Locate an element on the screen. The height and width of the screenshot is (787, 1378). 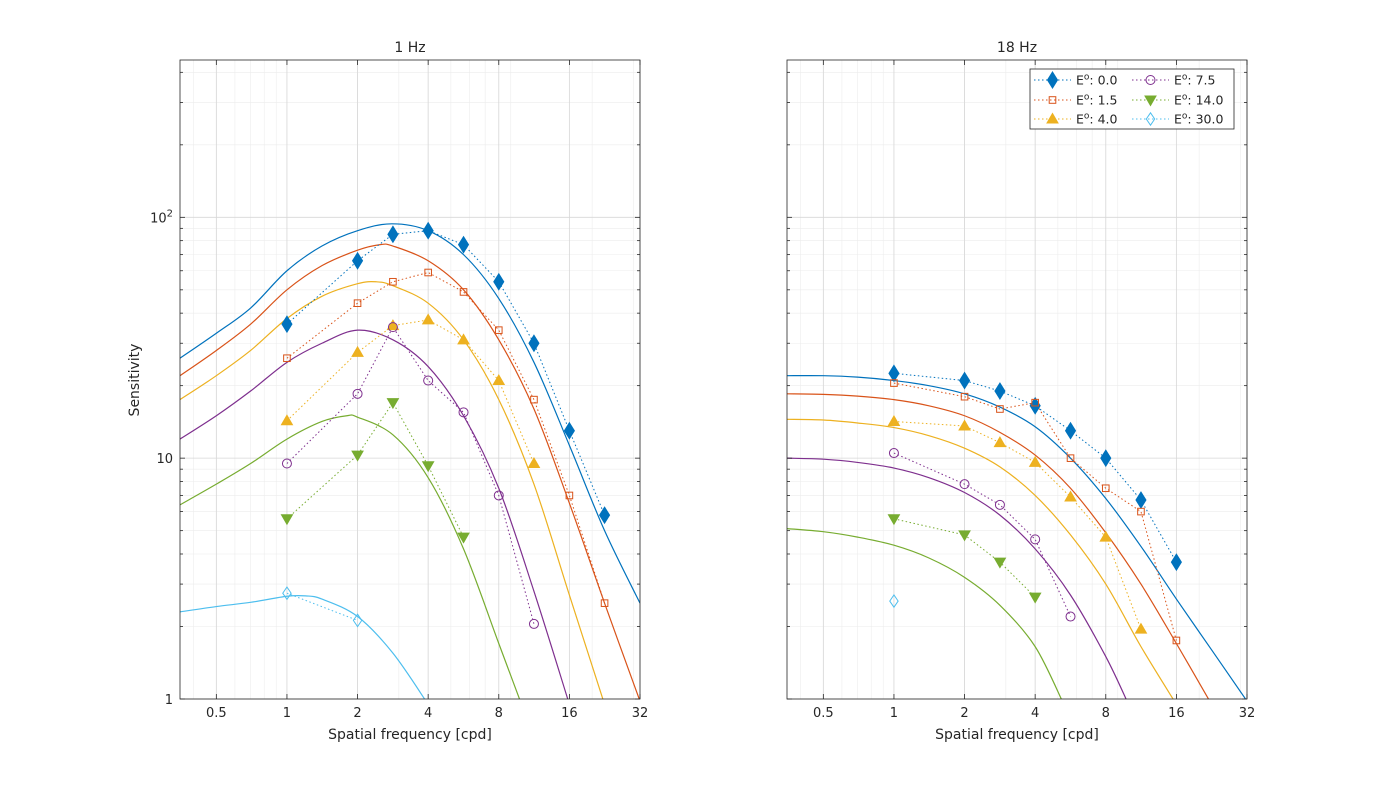
legend-label: Eo: 30.0 is located at coordinates (1198, 119).